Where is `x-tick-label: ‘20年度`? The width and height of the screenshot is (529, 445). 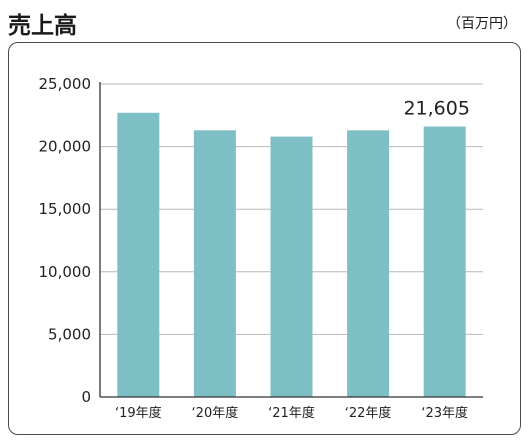
x-tick-label: ‘20年度 is located at coordinates (215, 413).